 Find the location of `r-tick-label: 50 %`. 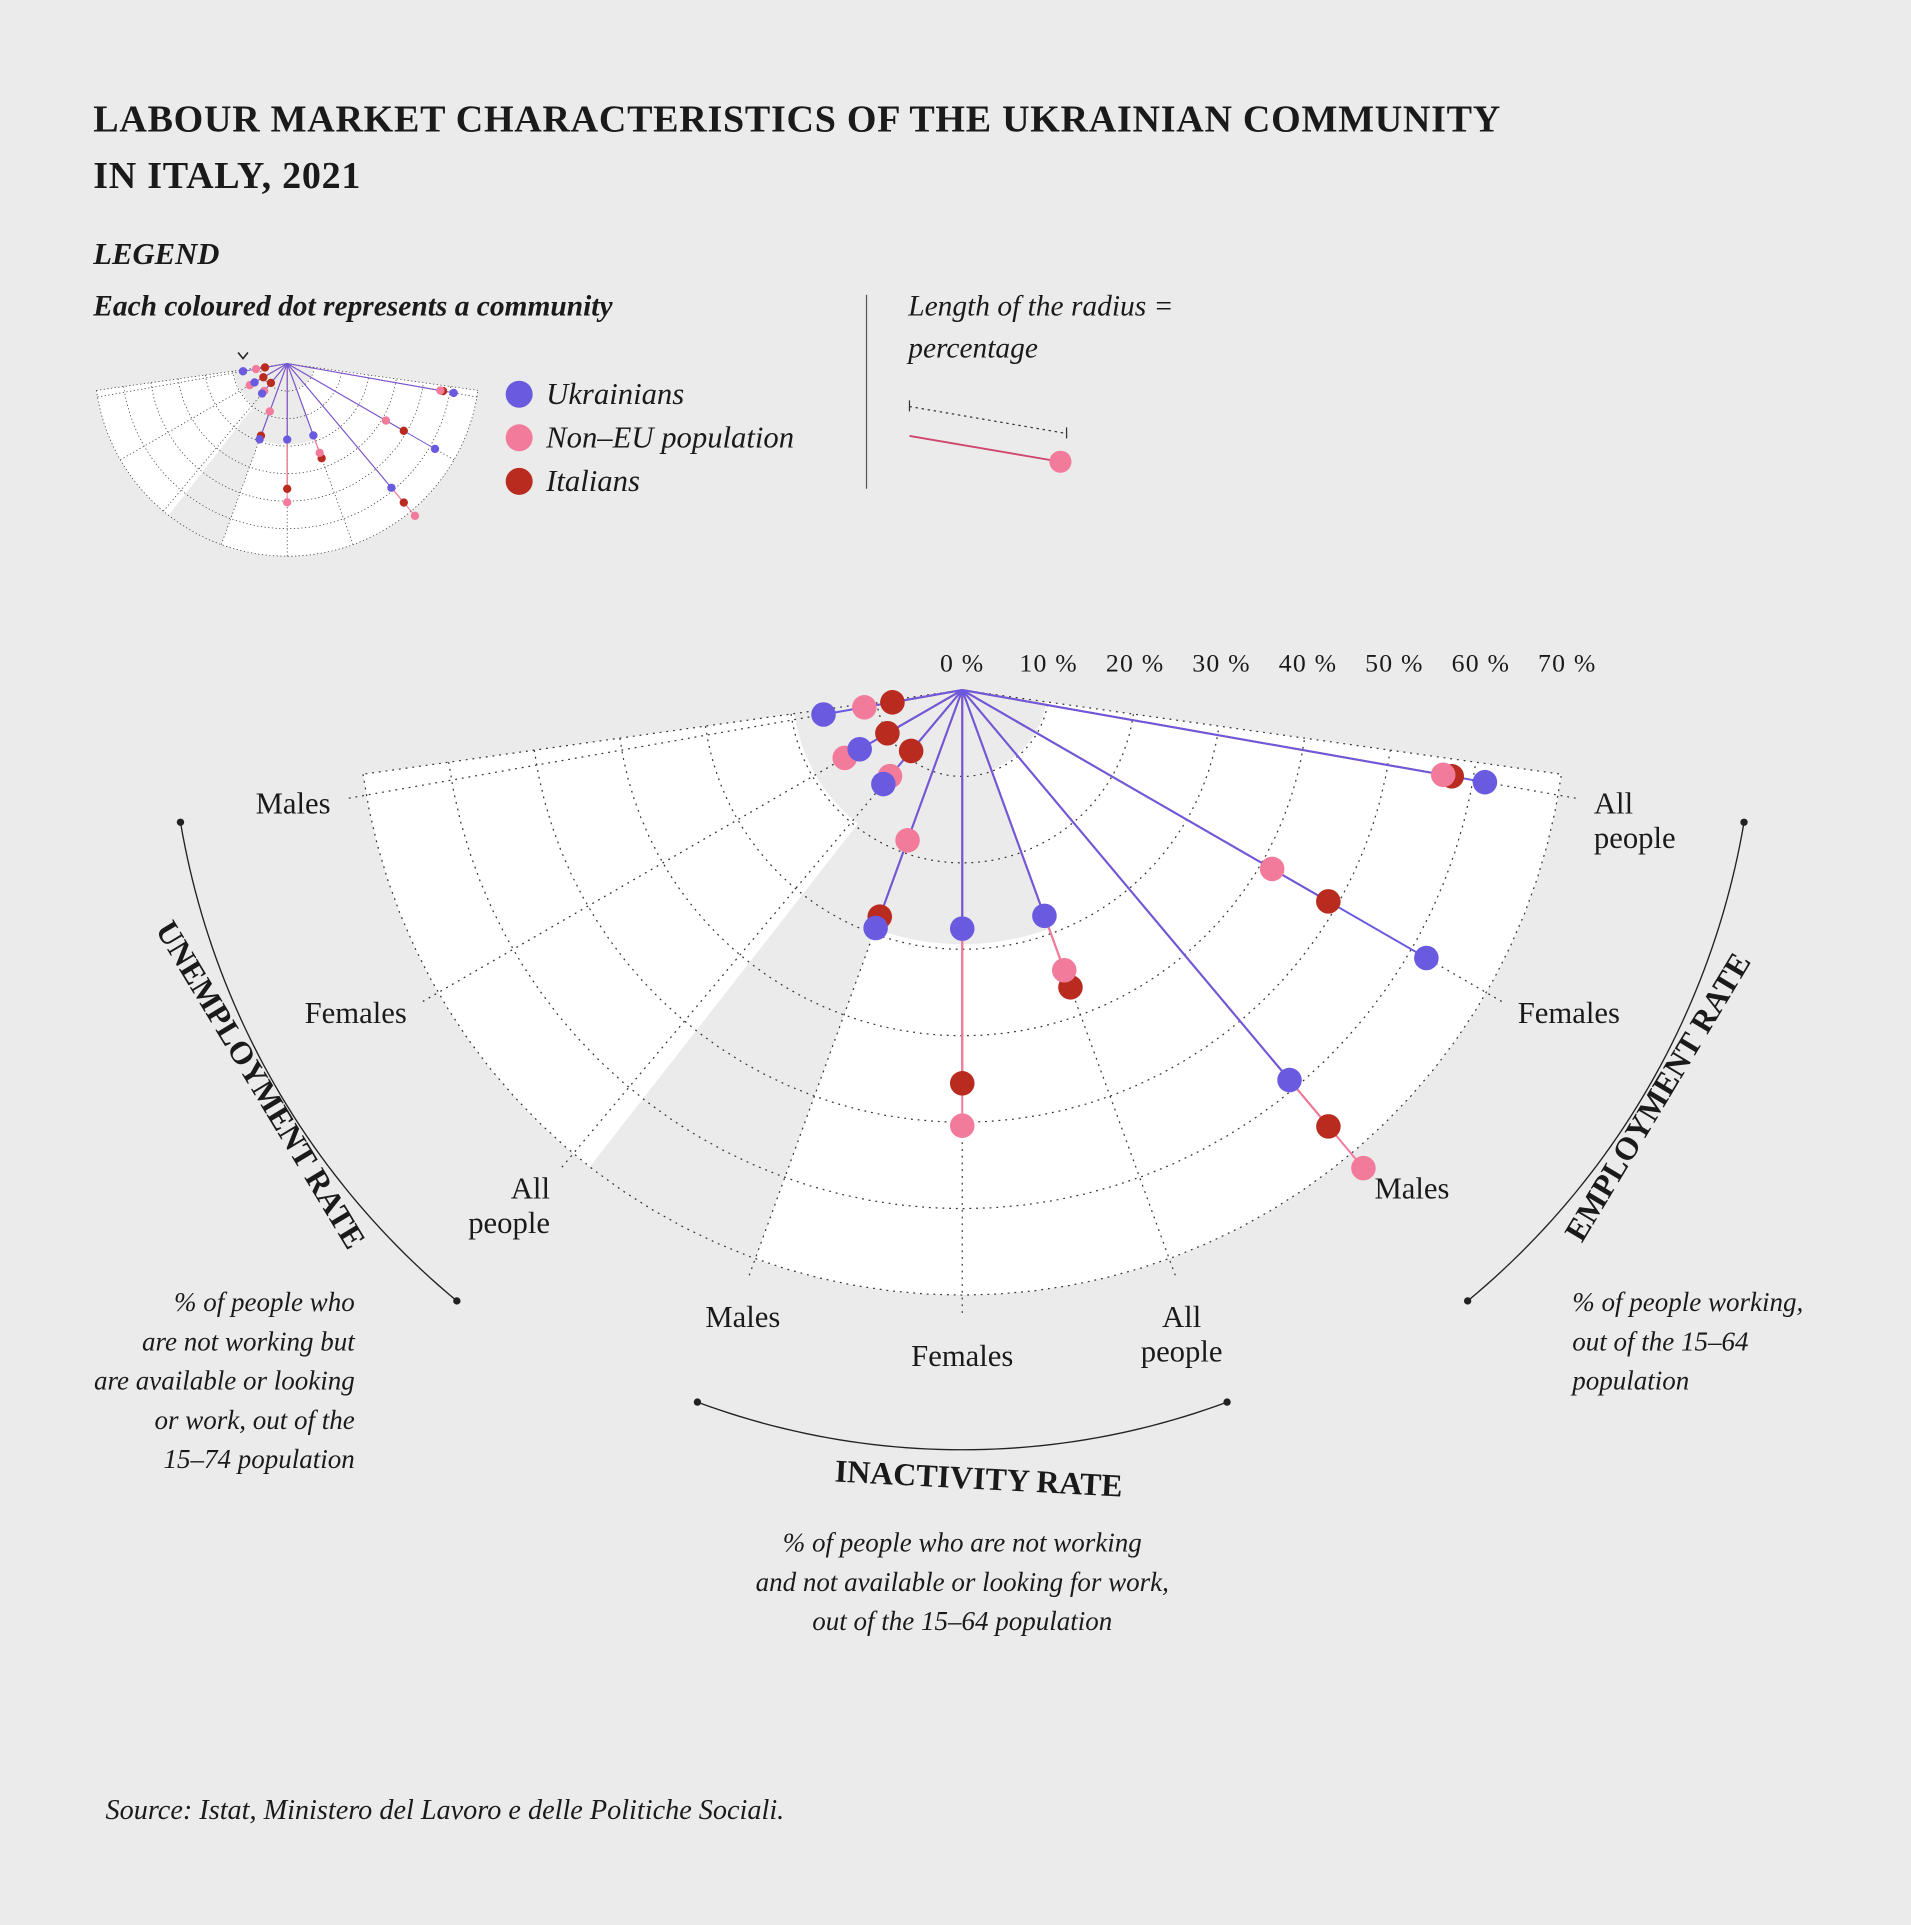

r-tick-label: 50 % is located at coordinates (1394, 663).